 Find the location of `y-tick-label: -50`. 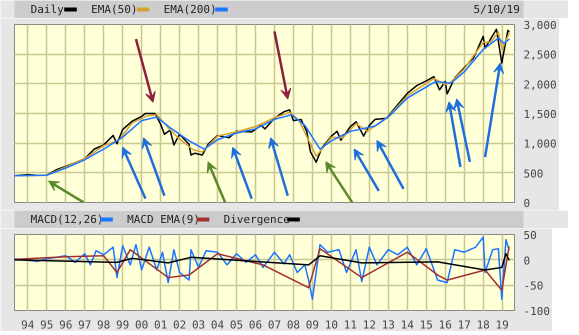

y-tick-label: -50 is located at coordinates (534, 286).